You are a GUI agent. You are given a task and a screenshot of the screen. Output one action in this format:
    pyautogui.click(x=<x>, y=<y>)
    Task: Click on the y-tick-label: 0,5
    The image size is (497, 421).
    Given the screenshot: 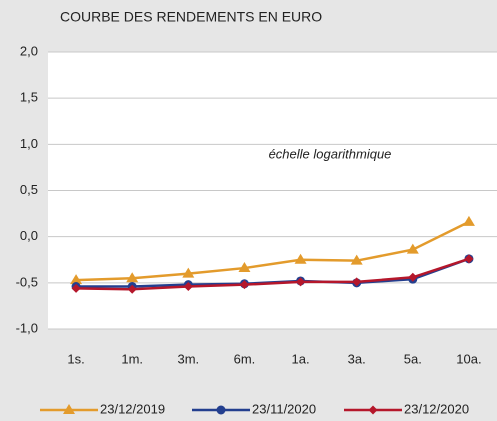 What is the action you would take?
    pyautogui.click(x=29, y=189)
    